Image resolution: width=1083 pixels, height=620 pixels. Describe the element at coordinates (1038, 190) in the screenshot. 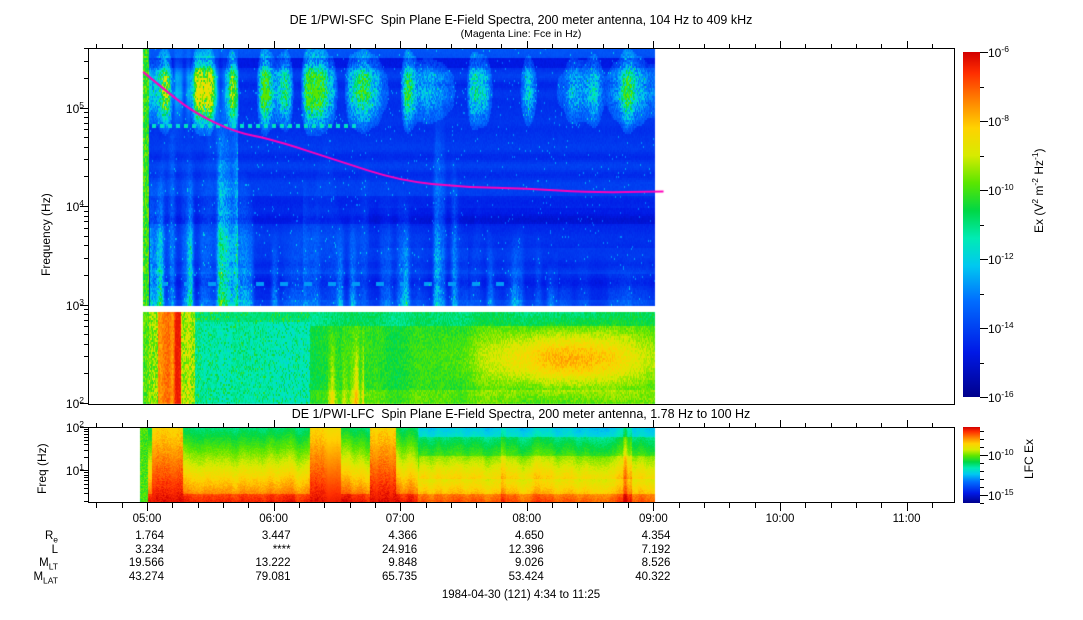

I see `sfc-colorbar-label: Ex (V2 m-2 Hz-1)` at that location.